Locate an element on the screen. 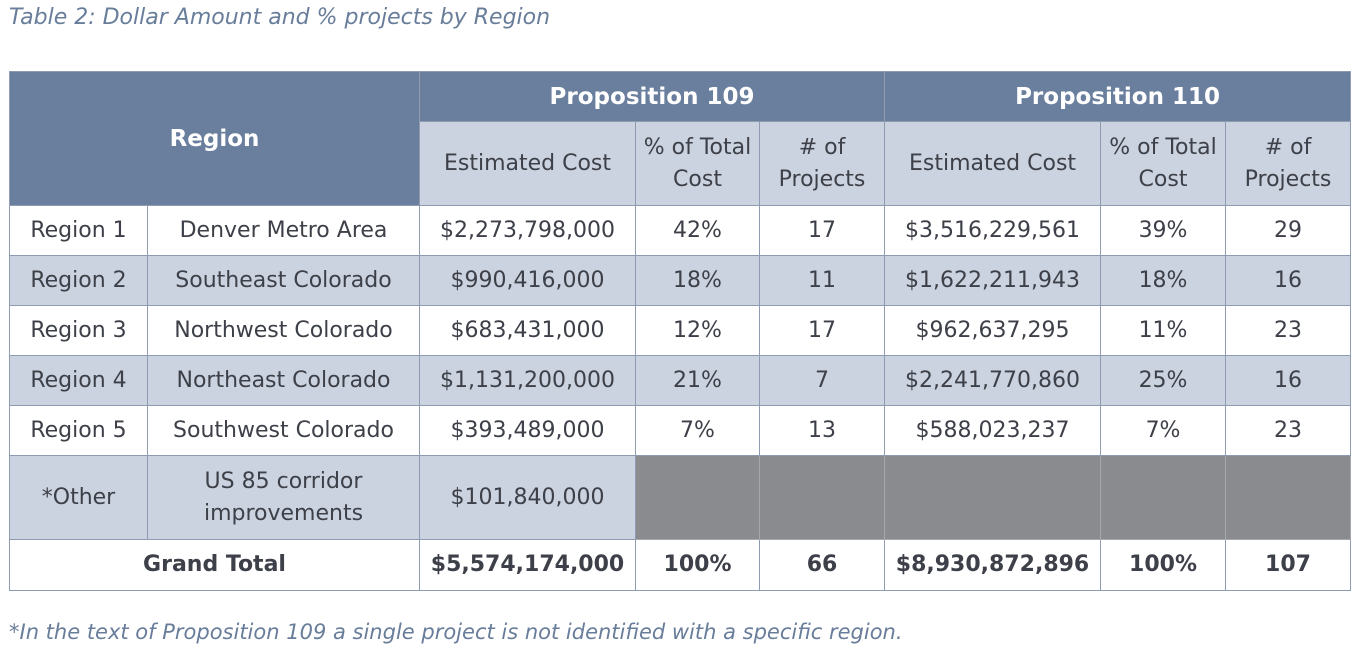  p110-pct-cell: 18% is located at coordinates (1163, 280).